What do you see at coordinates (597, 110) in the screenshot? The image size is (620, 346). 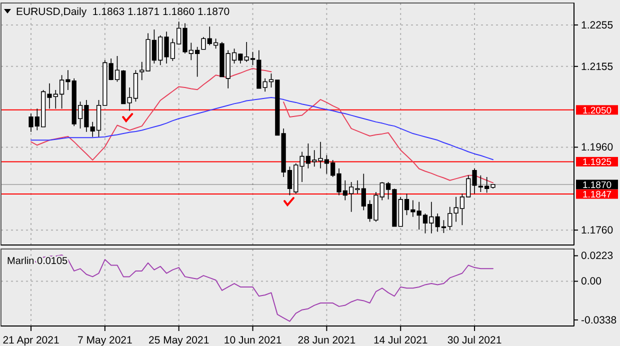 I see `ref-line-label: 1.2050` at bounding box center [597, 110].